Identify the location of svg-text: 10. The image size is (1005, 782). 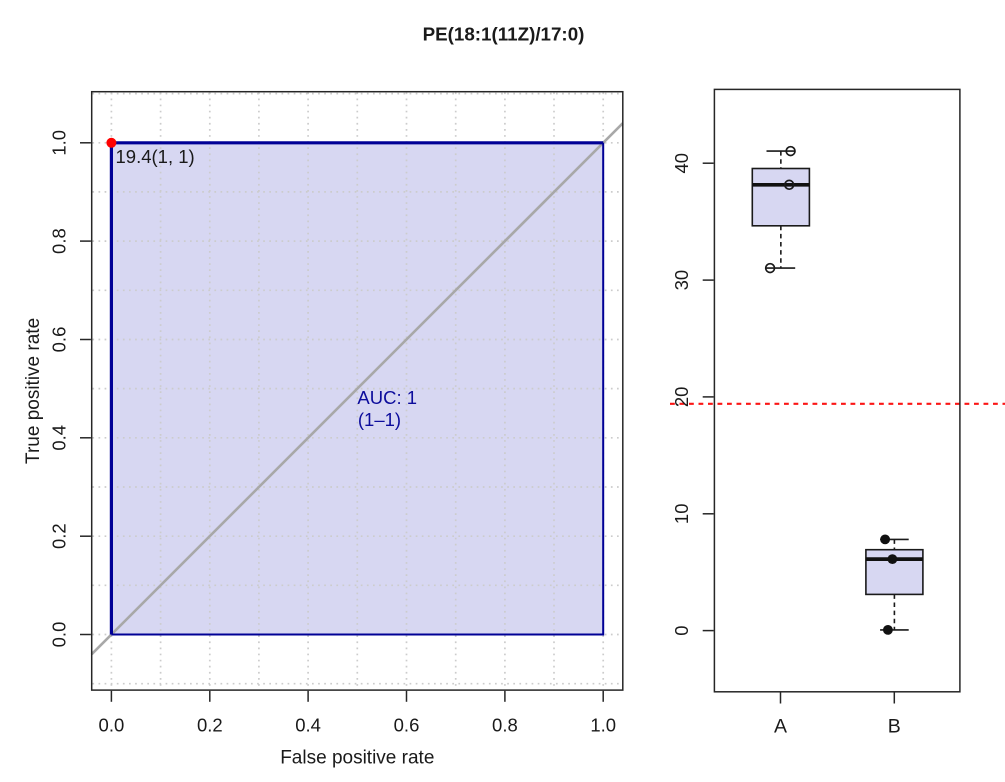
(681, 514).